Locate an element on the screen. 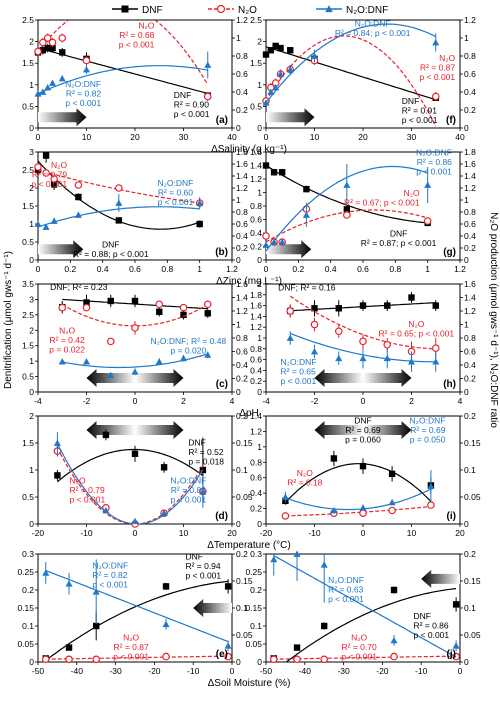 This screenshot has height=713, width=500. x-axis-label: ΔpH is located at coordinates (248, 413).